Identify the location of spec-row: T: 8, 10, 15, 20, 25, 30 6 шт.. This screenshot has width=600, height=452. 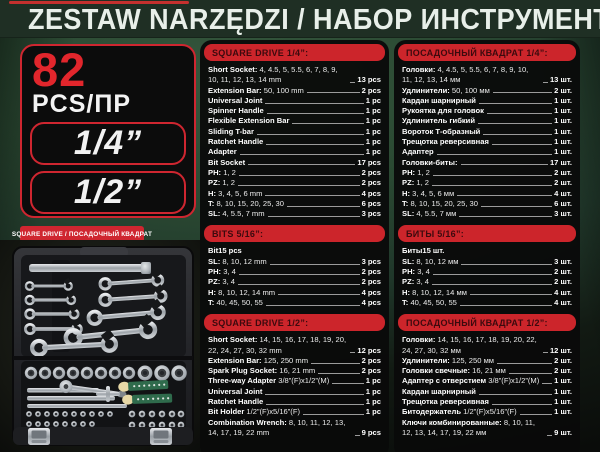
(487, 204).